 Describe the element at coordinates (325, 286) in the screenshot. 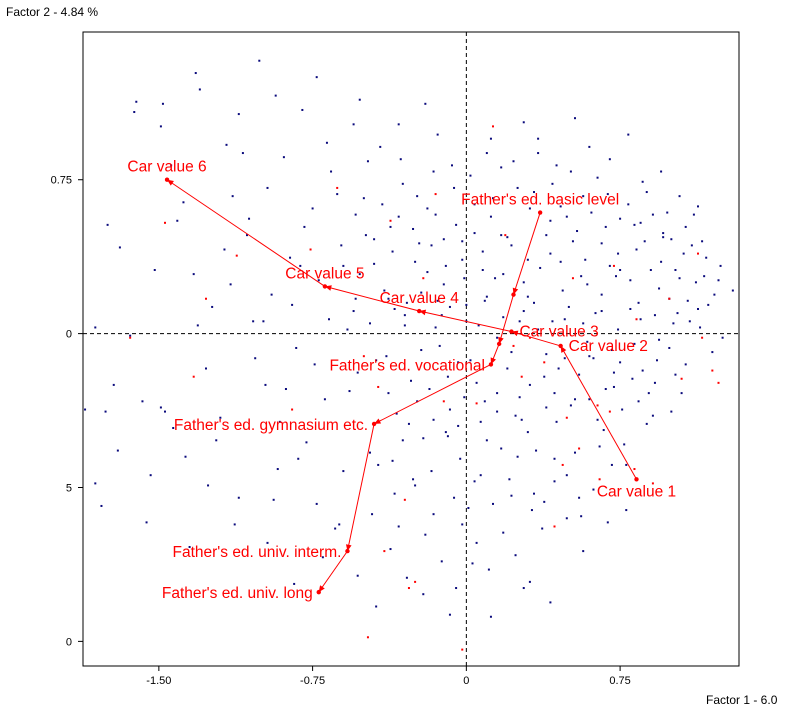

I see `category-point` at that location.